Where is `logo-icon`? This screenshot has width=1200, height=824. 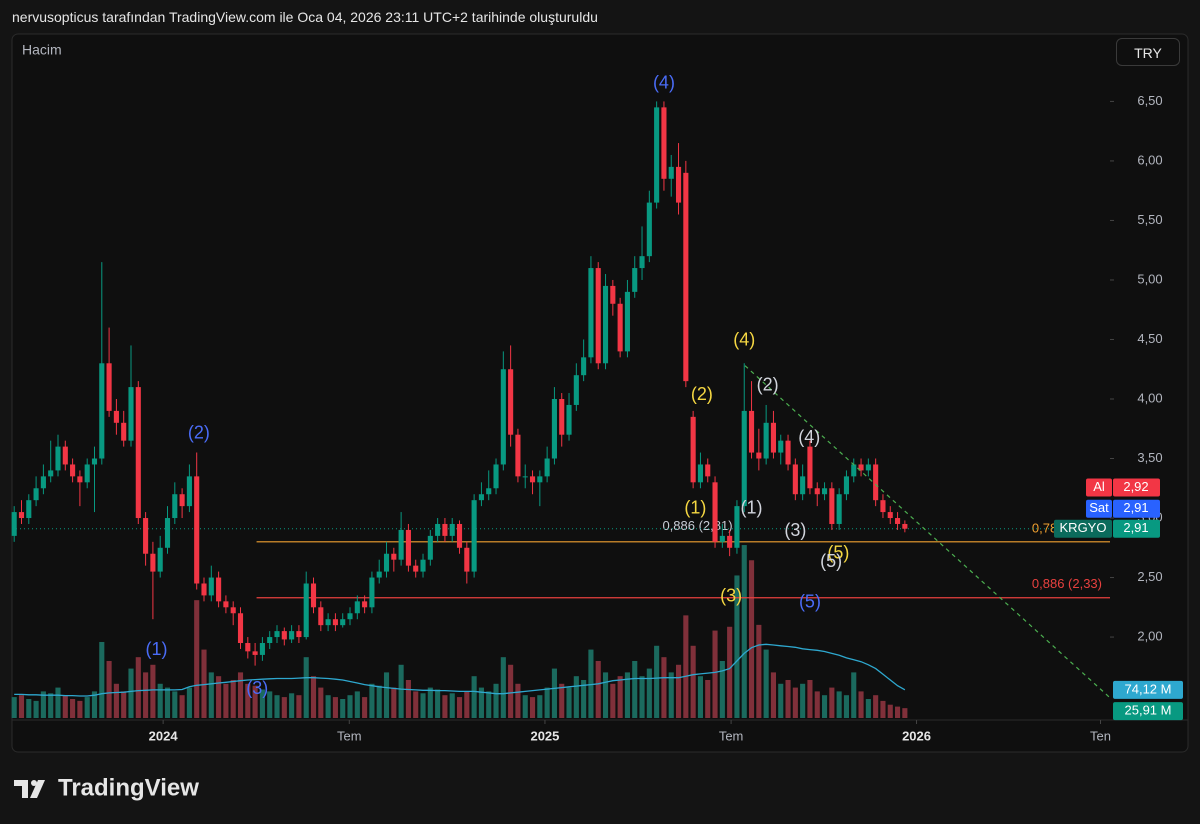
logo-icon is located at coordinates (29, 789).